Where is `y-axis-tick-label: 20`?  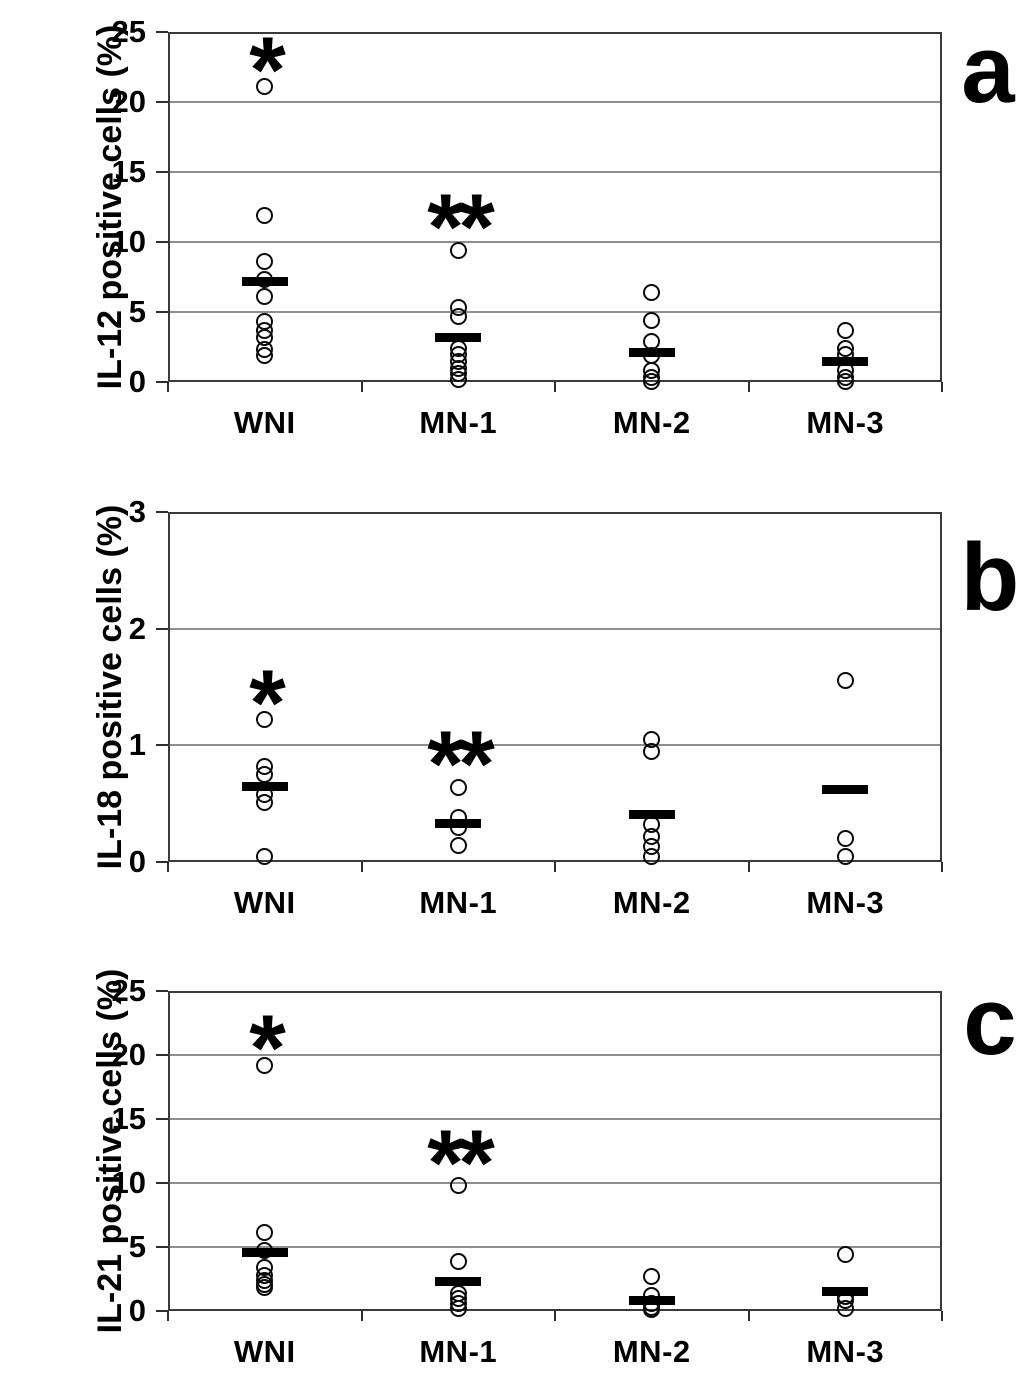 y-axis-tick-label: 20 is located at coordinates (128, 1054).